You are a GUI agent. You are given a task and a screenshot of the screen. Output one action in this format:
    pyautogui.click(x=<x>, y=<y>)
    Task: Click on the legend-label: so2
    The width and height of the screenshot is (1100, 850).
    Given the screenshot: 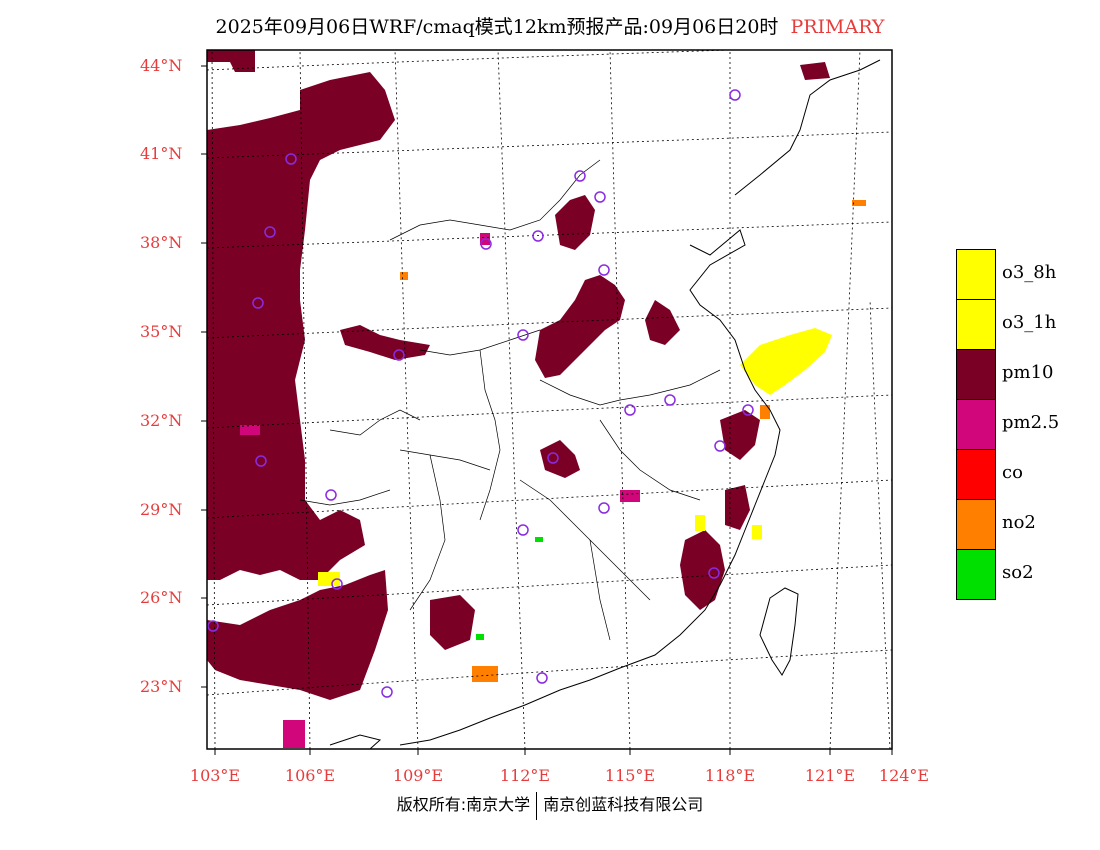 What is the action you would take?
    pyautogui.click(x=1018, y=572)
    